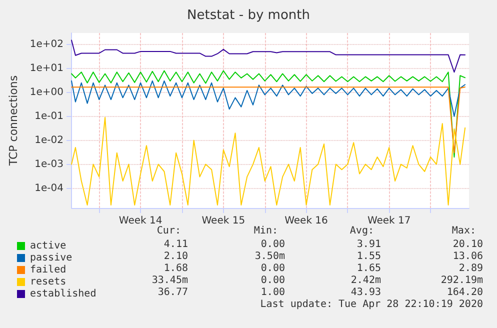 The height and width of the screenshot is (328, 497). Describe the element at coordinates (365, 280) in the screenshot. I see `text: 2.42m` at that location.